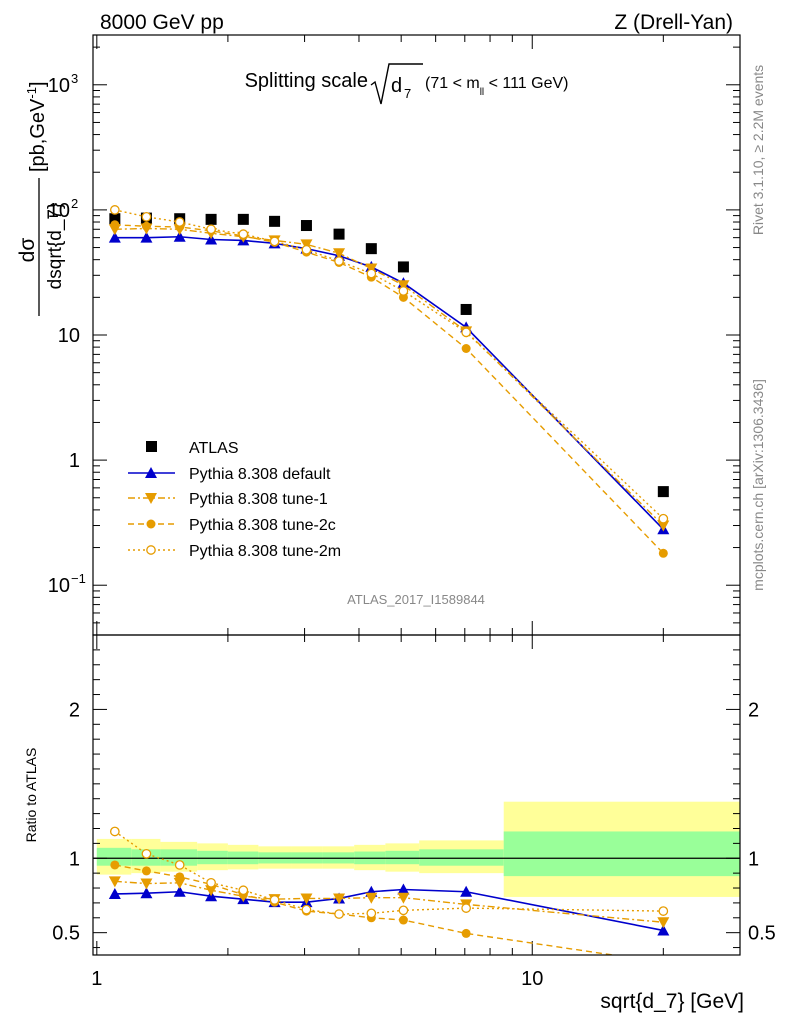 This screenshot has width=786, height=1024. Describe the element at coordinates (151, 446) in the screenshot. I see `legend-marker-atlas` at that location.